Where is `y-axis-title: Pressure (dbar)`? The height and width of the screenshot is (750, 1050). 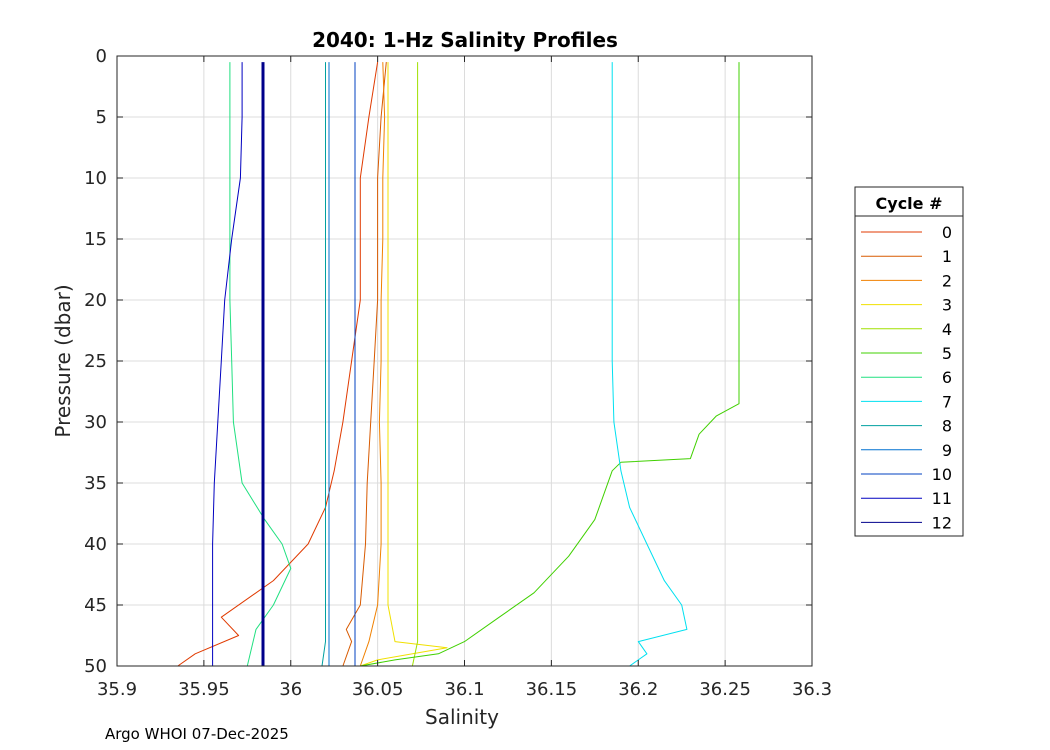
y-axis-title: Pressure (dbar) is located at coordinates (63, 360).